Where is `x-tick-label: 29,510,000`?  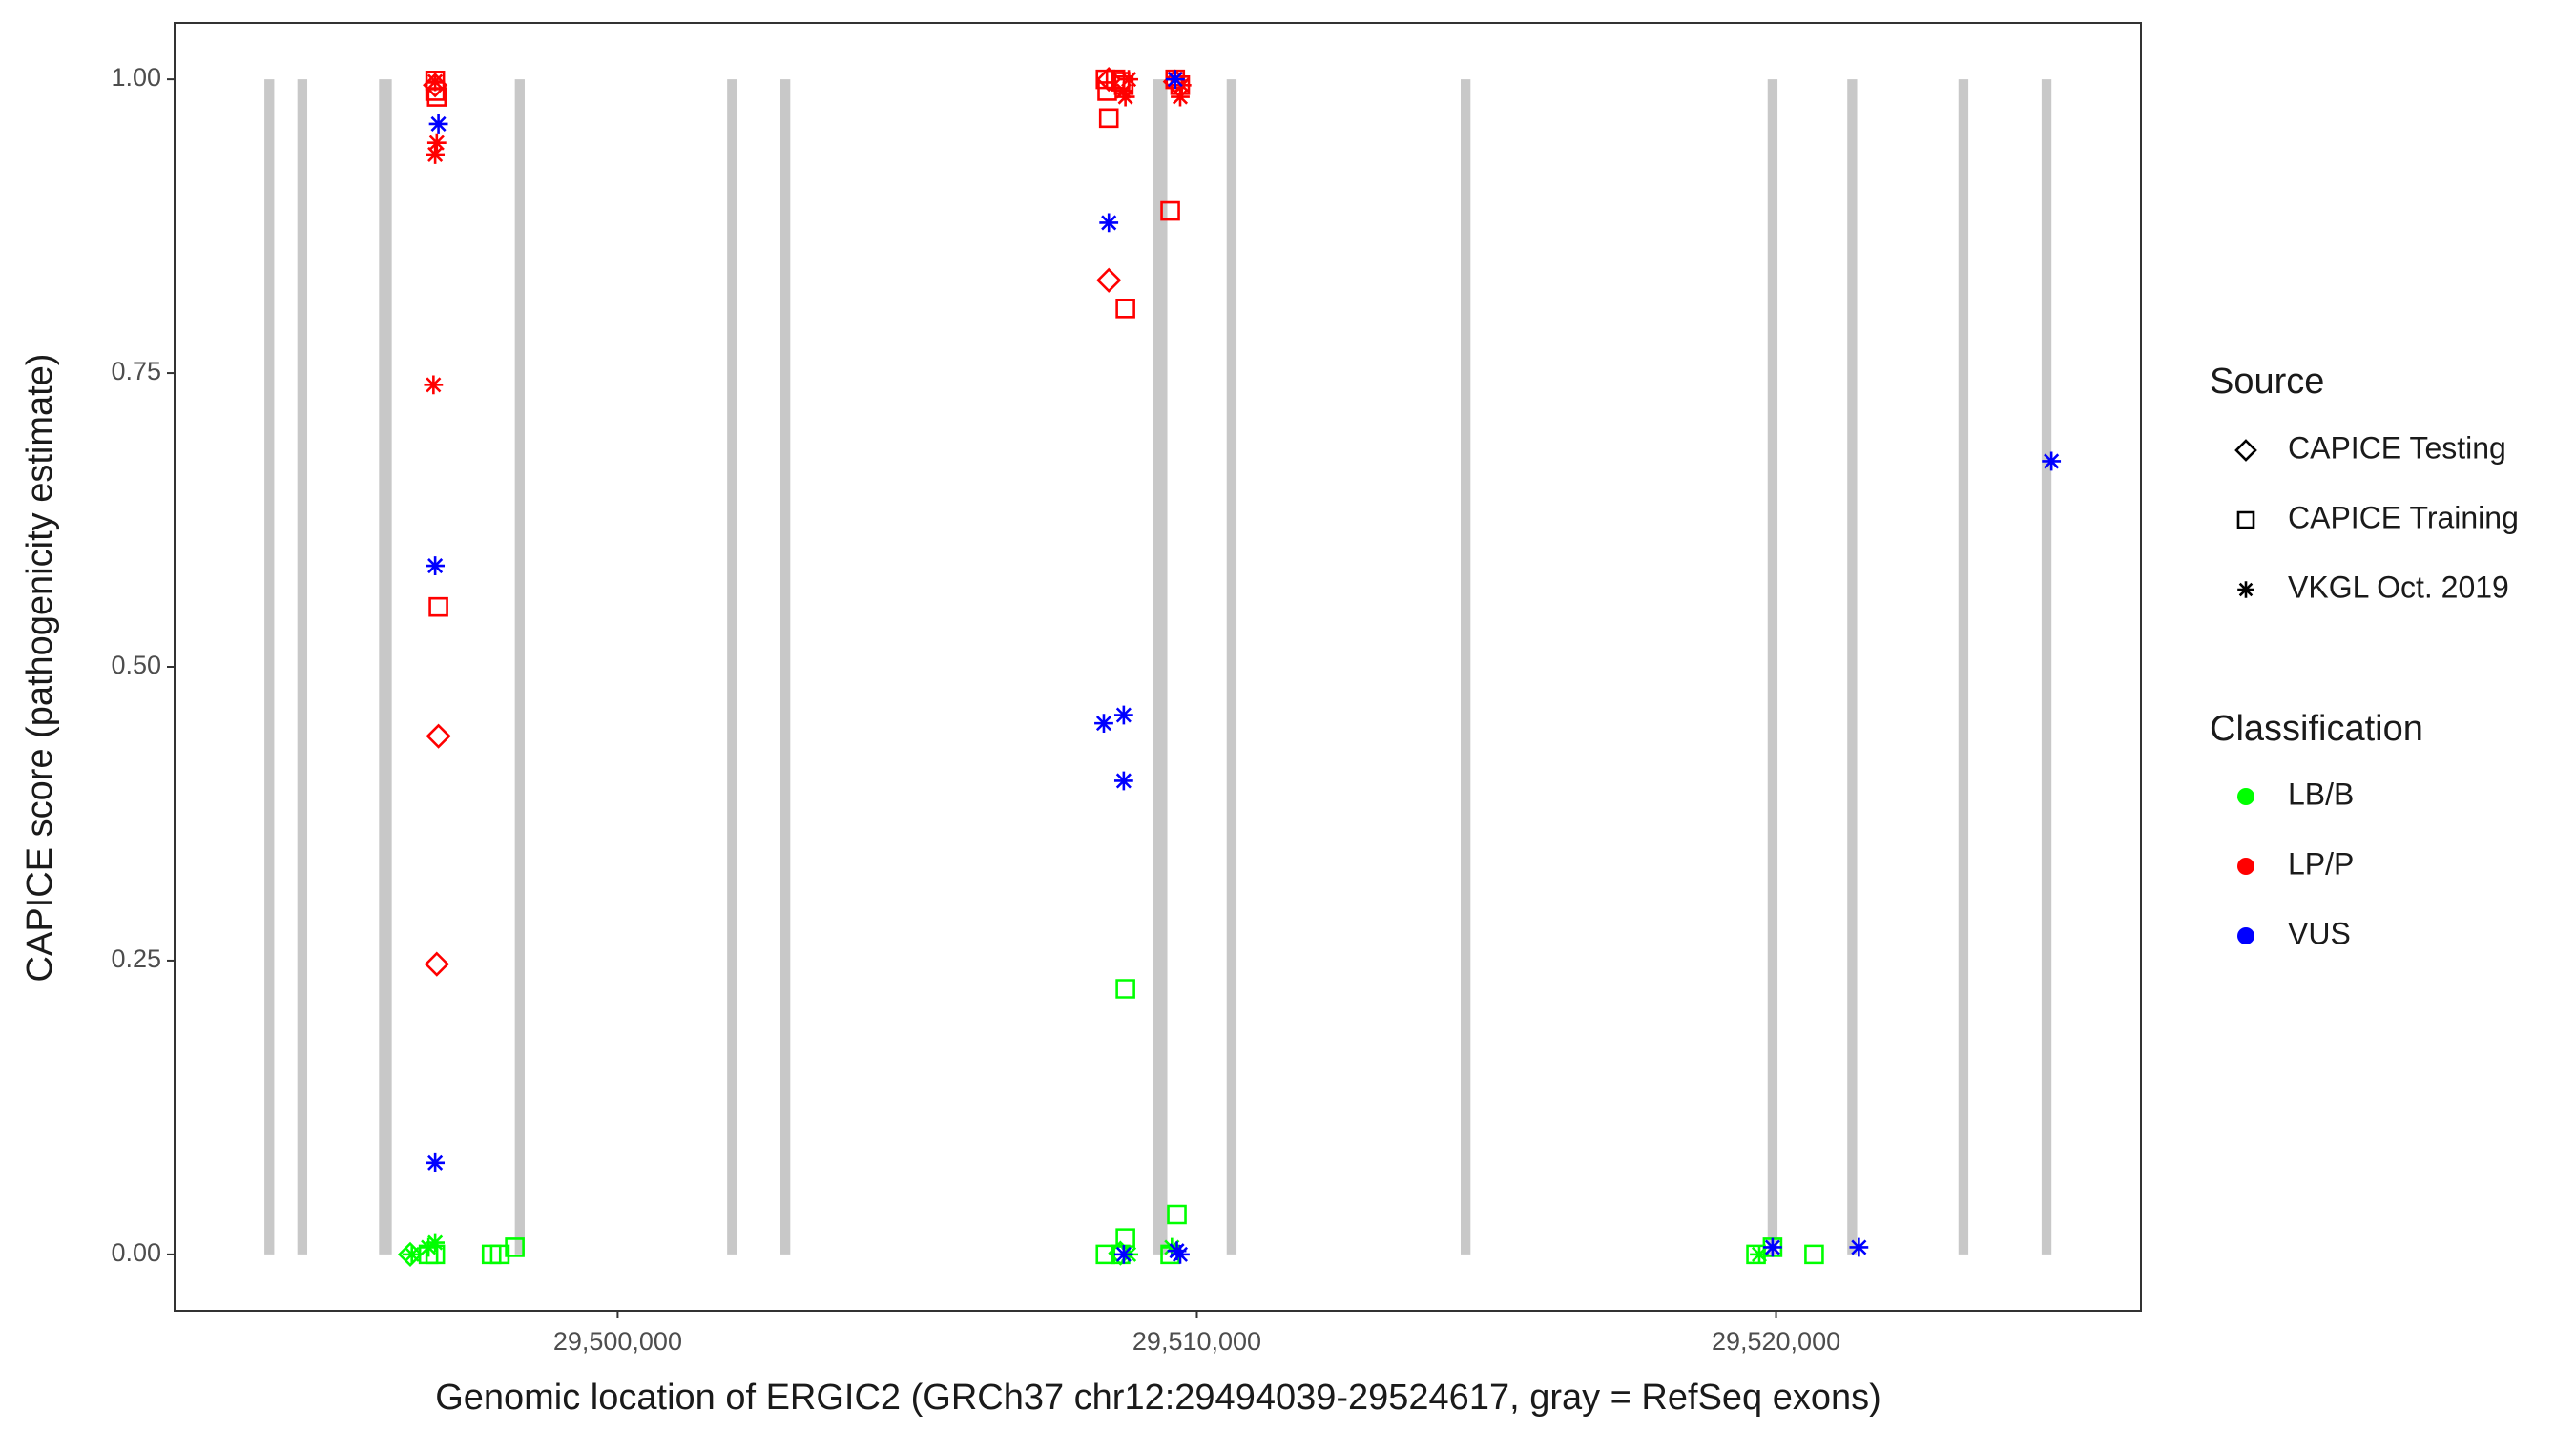 x-tick-label: 29,510,000 is located at coordinates (1196, 1341).